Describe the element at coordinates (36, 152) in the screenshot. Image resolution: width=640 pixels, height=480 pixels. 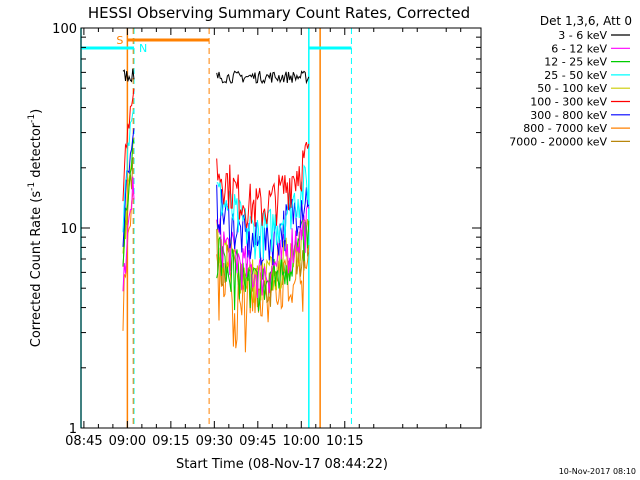
I see `y-axis-label-mid: detector` at that location.